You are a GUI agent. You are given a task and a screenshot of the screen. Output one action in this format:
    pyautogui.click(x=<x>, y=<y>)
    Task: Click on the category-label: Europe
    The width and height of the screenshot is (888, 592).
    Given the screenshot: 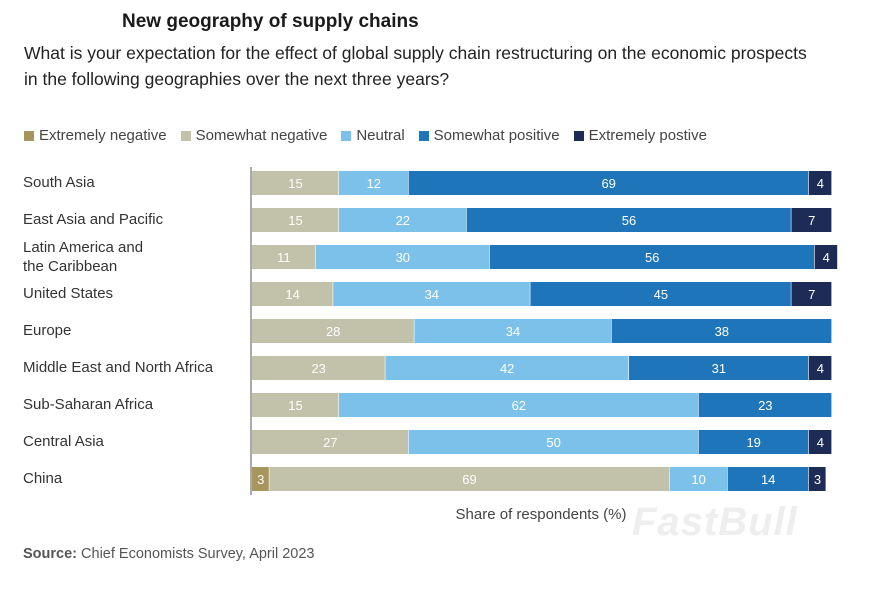 What is the action you would take?
    pyautogui.click(x=47, y=330)
    